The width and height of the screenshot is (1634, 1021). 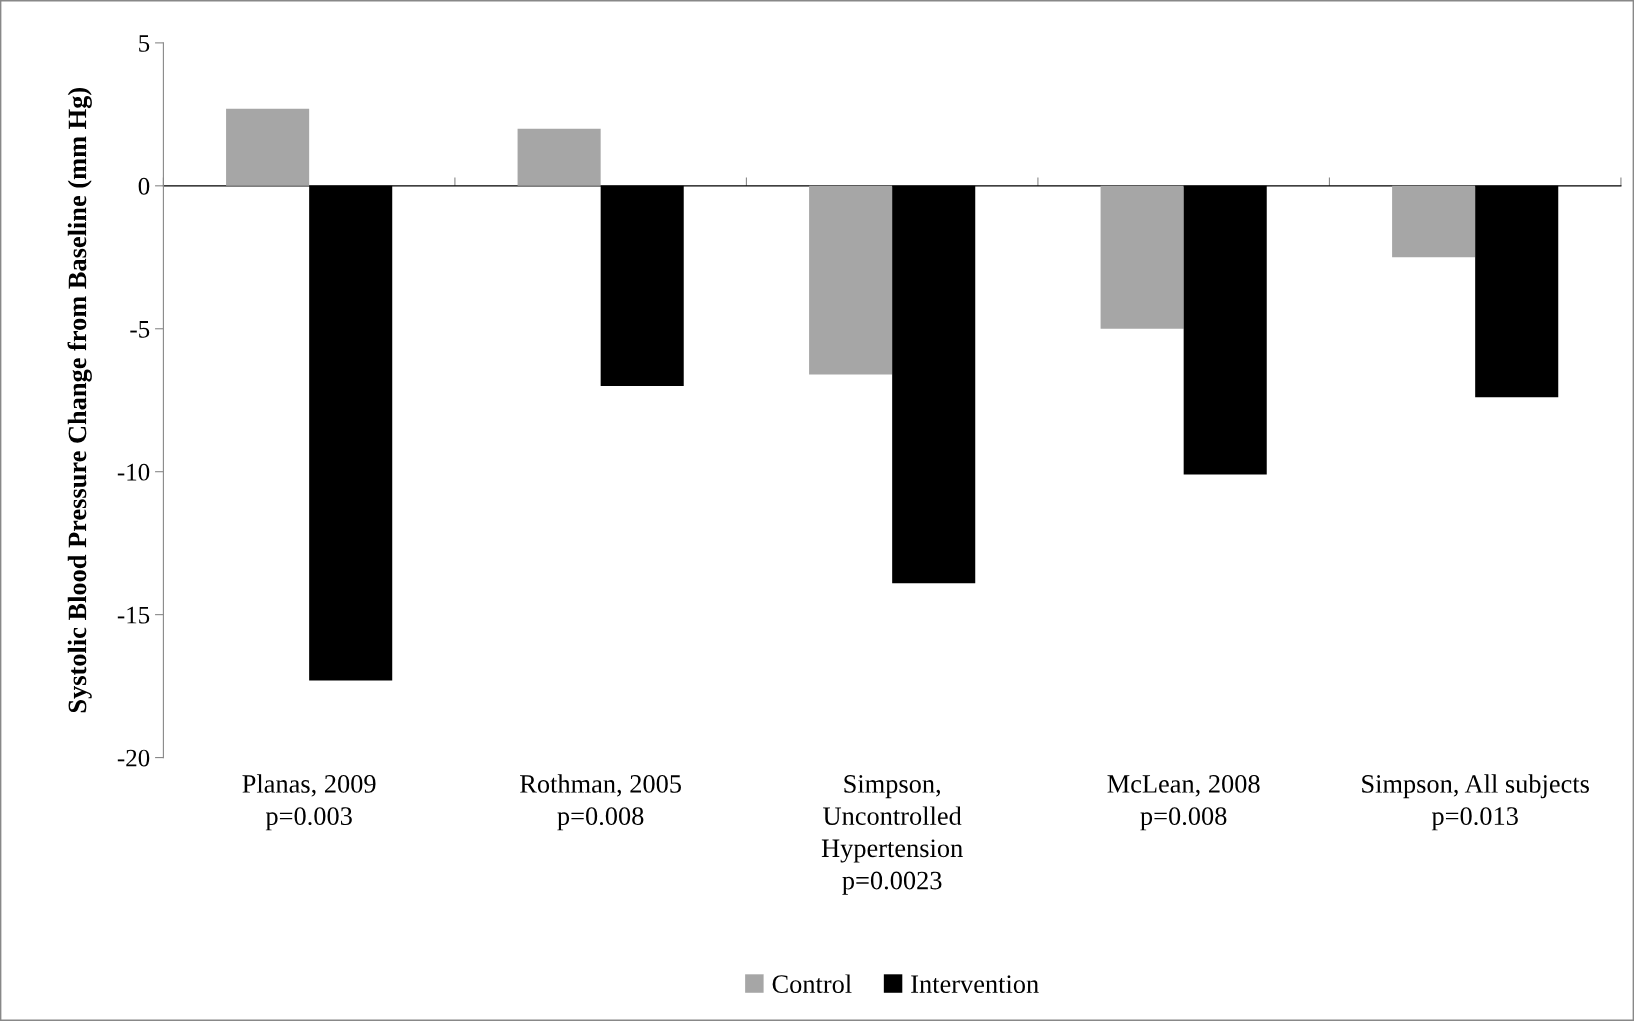 I want to click on legend-label: Control, so click(x=812, y=984).